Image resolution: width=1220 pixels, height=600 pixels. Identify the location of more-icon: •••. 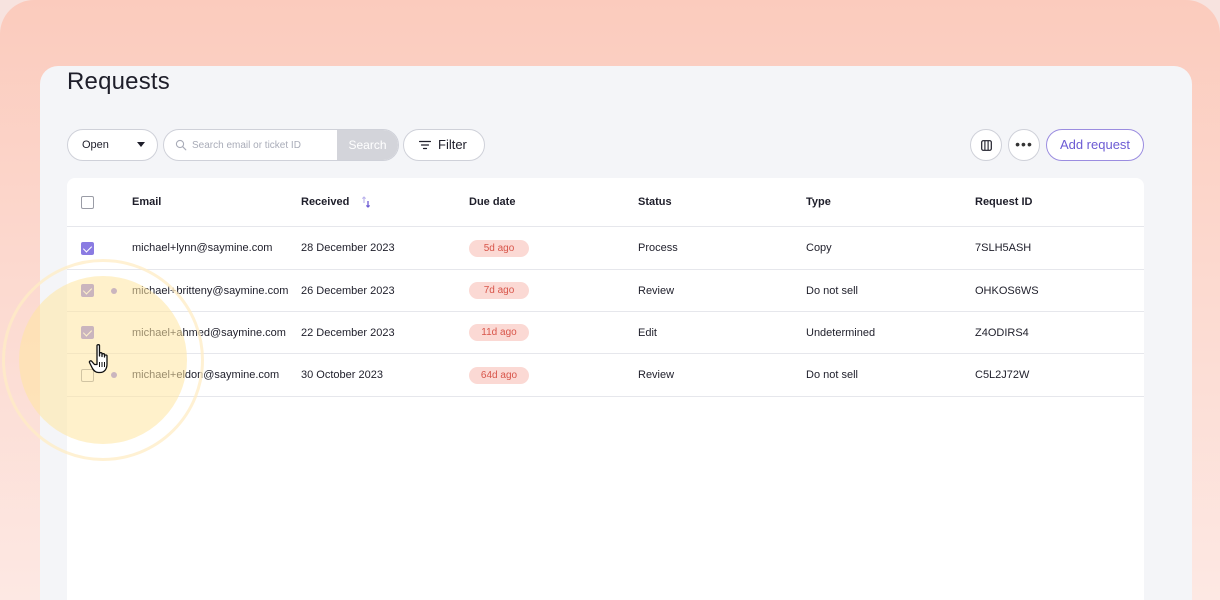
(1024, 145).